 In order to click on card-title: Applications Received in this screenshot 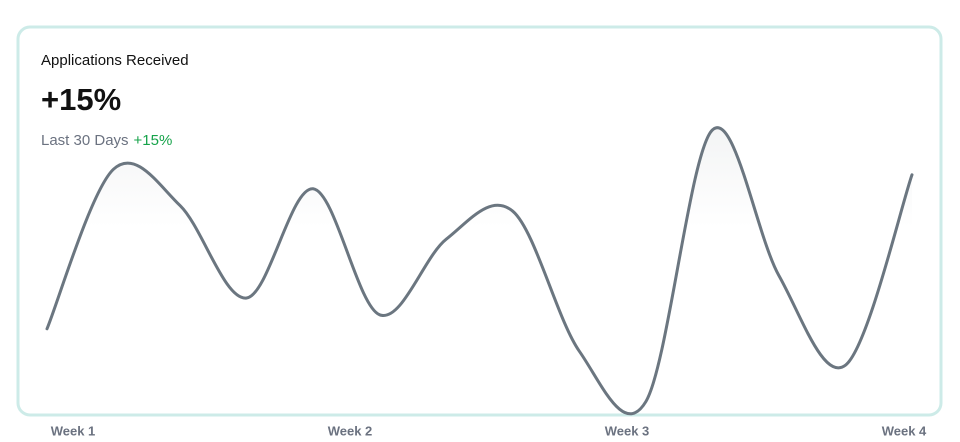, I will do `click(115, 60)`.